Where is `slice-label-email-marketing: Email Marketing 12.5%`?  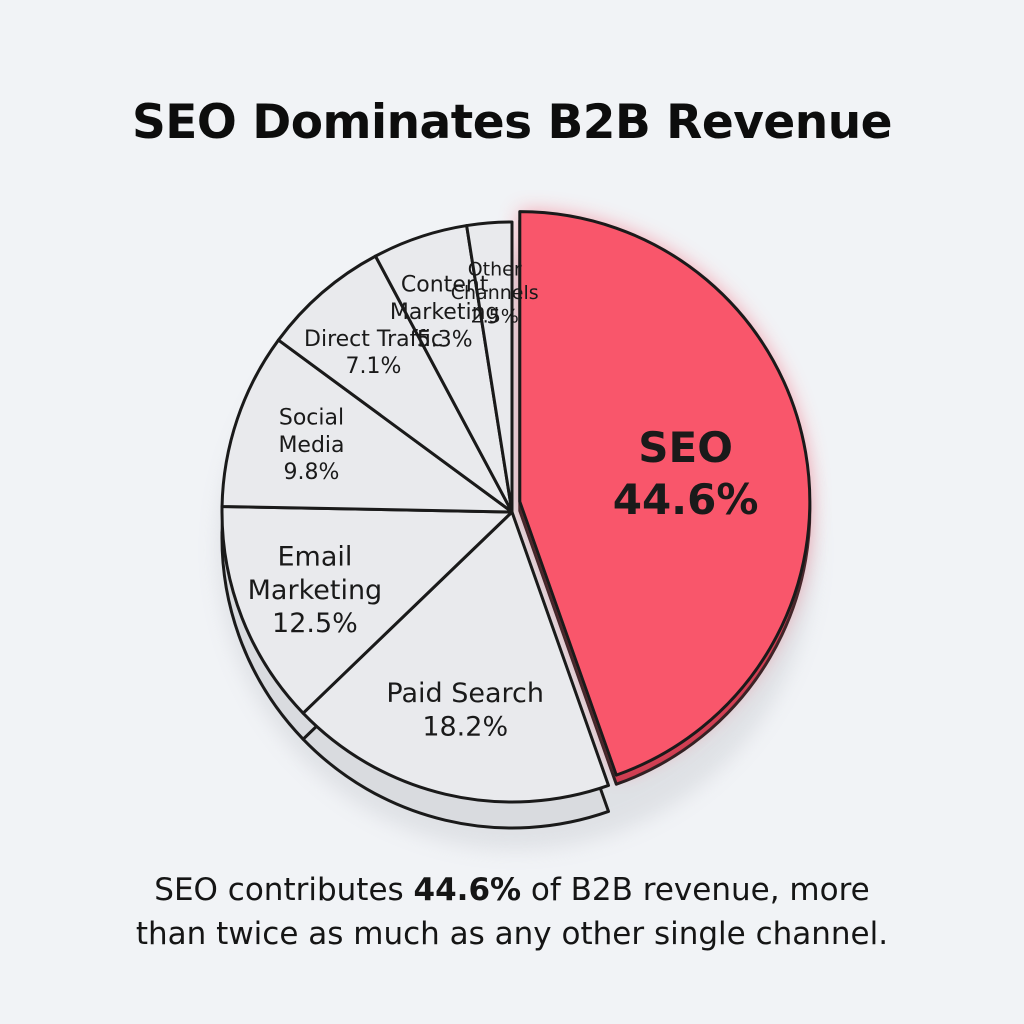
slice-label-email-marketing: Email Marketing 12.5% is located at coordinates (315, 590).